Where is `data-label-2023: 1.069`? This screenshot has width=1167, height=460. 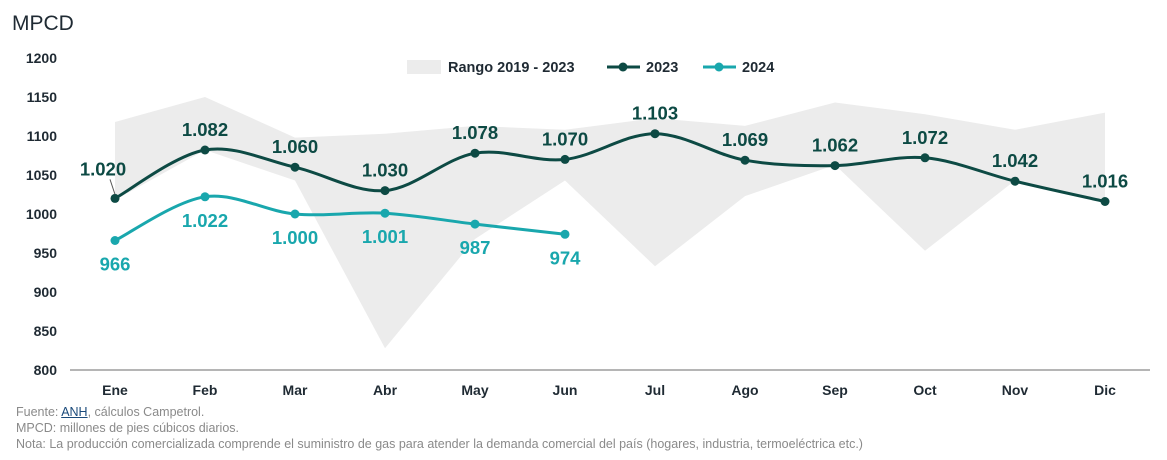 data-label-2023: 1.069 is located at coordinates (745, 139).